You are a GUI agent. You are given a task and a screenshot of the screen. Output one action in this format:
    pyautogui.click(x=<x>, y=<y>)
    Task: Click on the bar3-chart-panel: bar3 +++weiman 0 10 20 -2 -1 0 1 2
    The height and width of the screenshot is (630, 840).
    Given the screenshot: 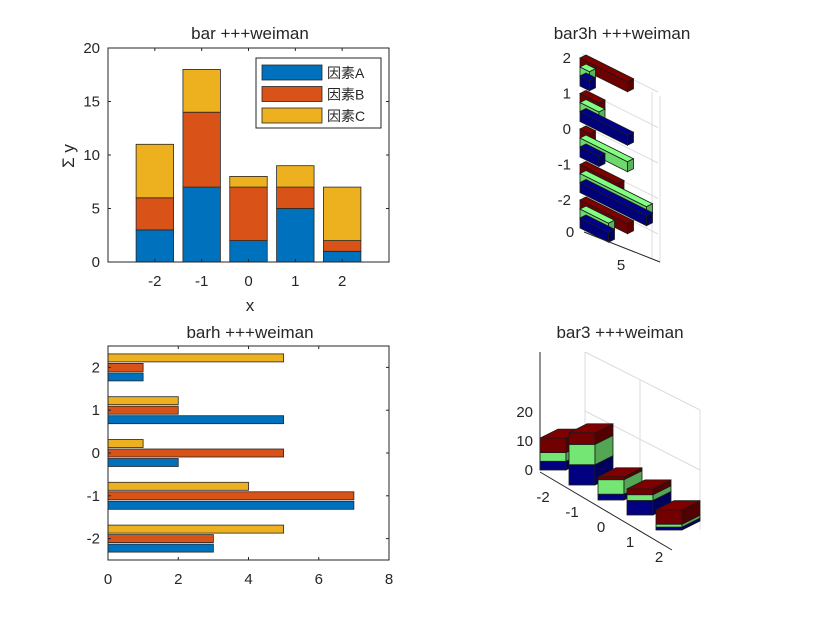 What is the action you would take?
    pyautogui.click(x=608, y=444)
    